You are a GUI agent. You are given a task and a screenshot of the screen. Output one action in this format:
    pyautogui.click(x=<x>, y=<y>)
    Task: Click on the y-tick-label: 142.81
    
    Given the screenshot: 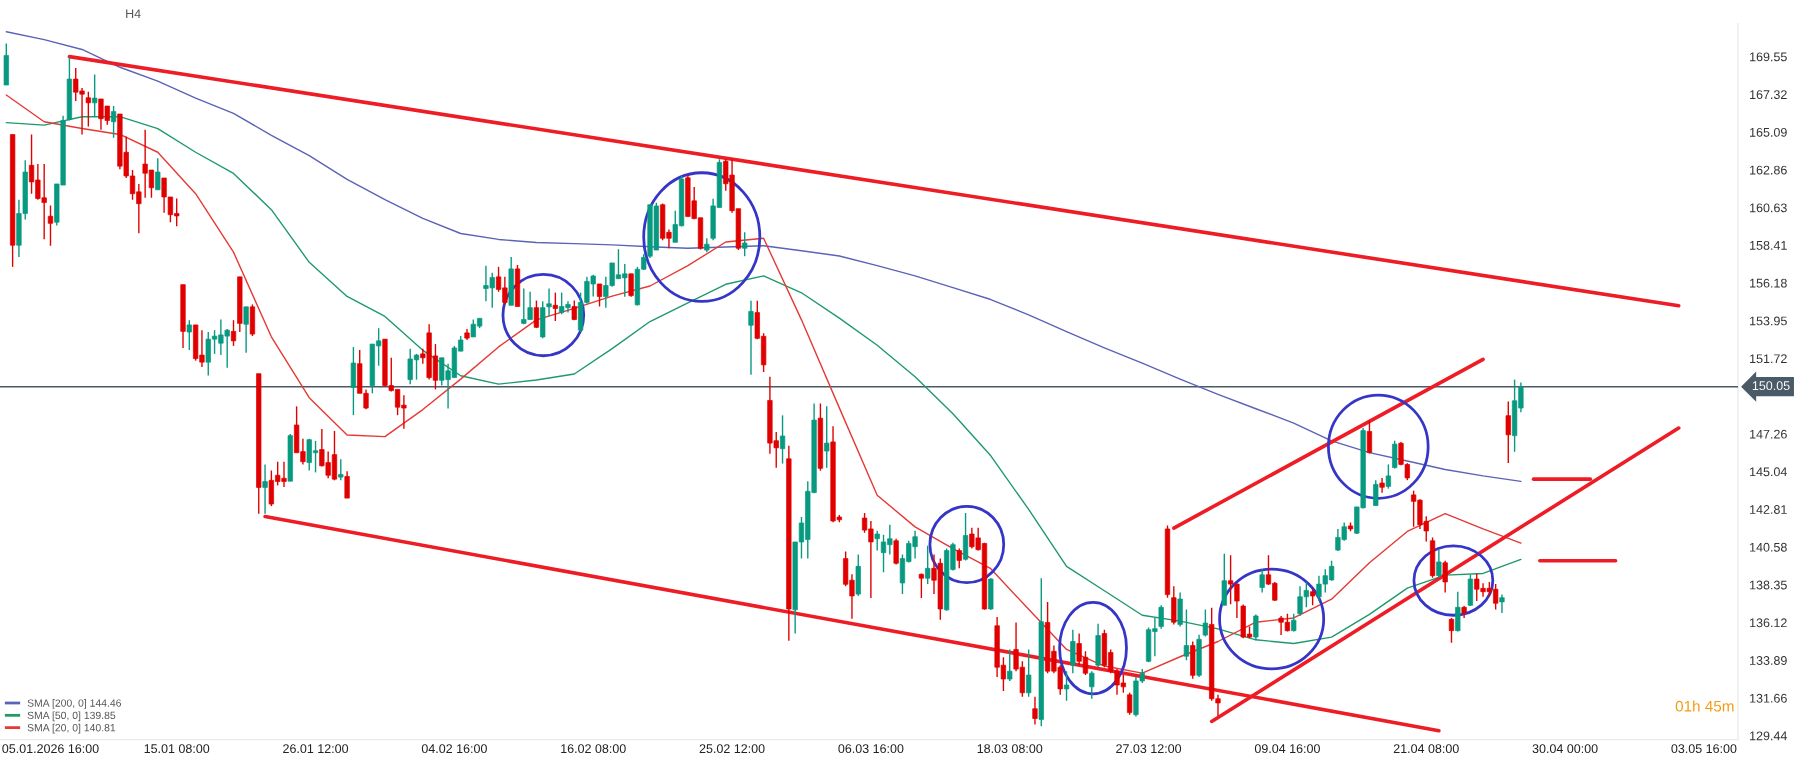 What is the action you would take?
    pyautogui.click(x=1768, y=509)
    